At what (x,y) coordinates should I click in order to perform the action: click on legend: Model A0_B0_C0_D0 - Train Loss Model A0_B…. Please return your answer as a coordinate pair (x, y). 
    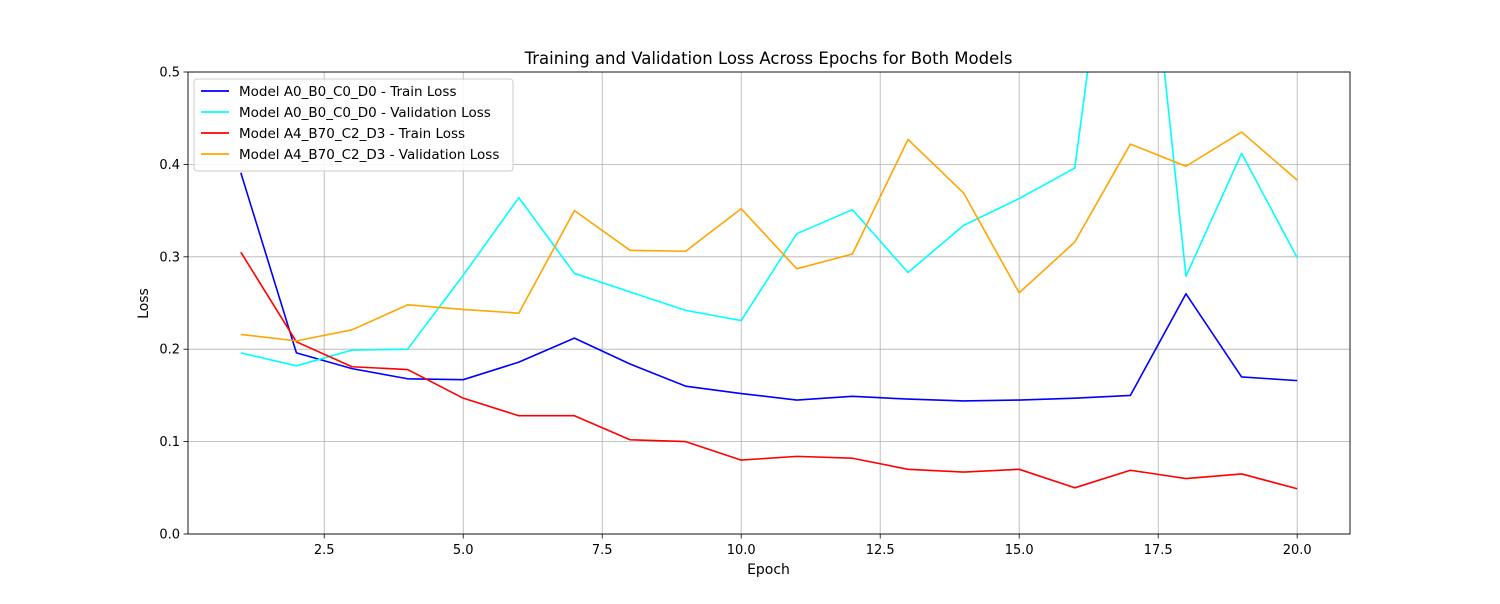
    Looking at the image, I should click on (353, 125).